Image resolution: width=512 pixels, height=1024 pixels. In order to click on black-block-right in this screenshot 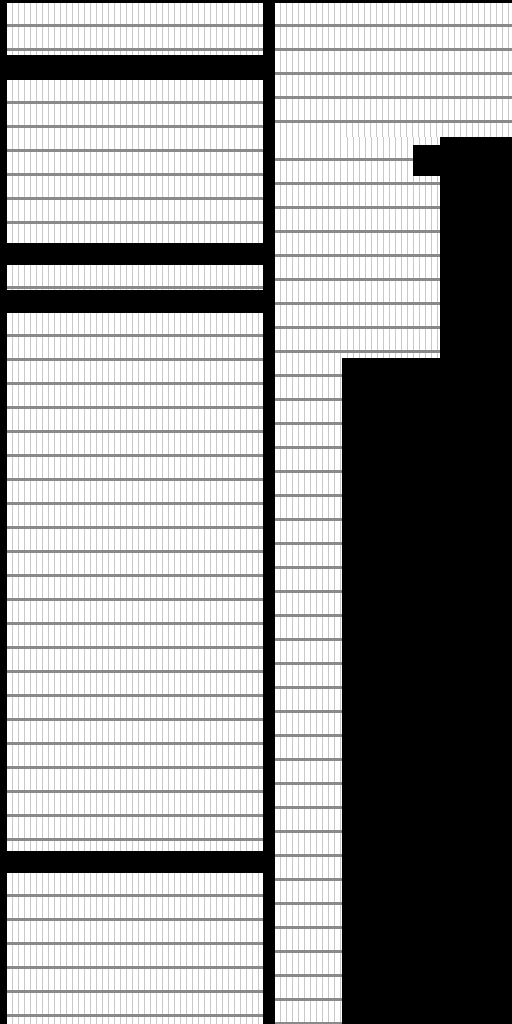, I will do `click(476, 247)`.